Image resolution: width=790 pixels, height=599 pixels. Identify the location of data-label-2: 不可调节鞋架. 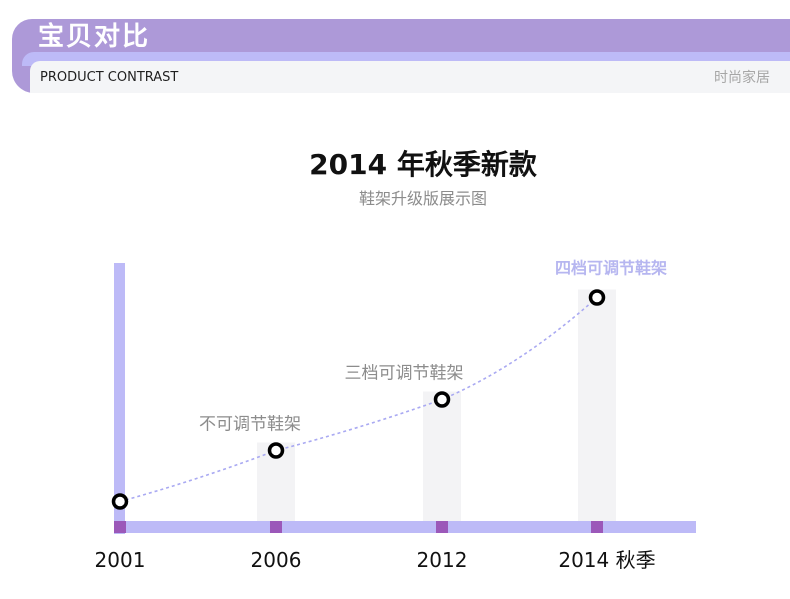
(250, 425).